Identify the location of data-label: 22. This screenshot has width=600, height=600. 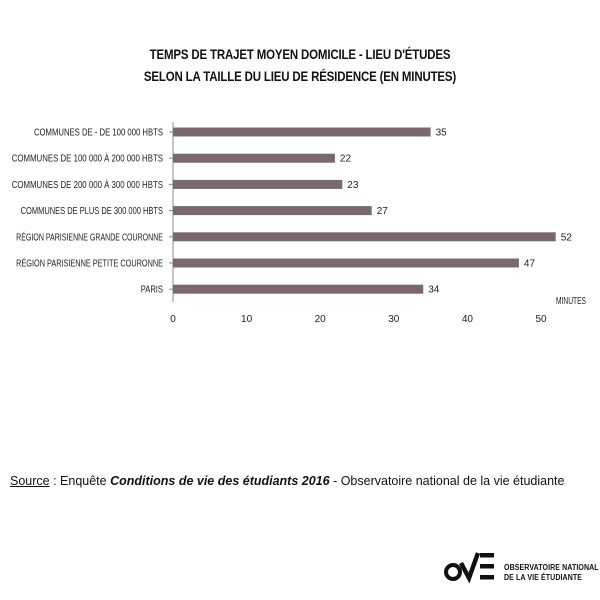
(346, 159).